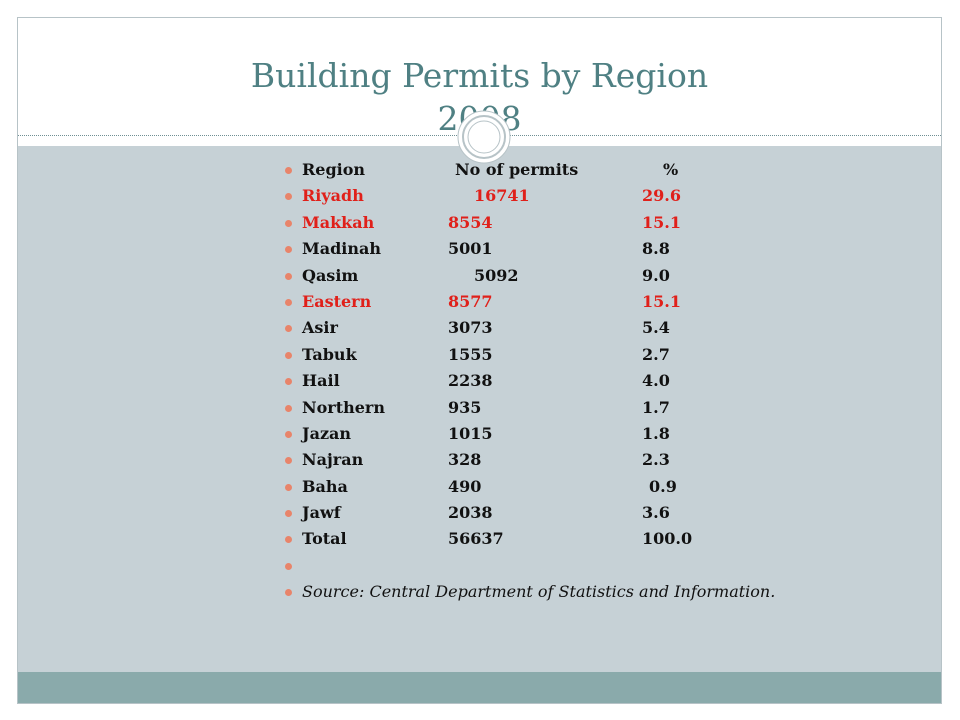 This screenshot has width=960, height=720. I want to click on cell-pct: 8.8, so click(656, 249).